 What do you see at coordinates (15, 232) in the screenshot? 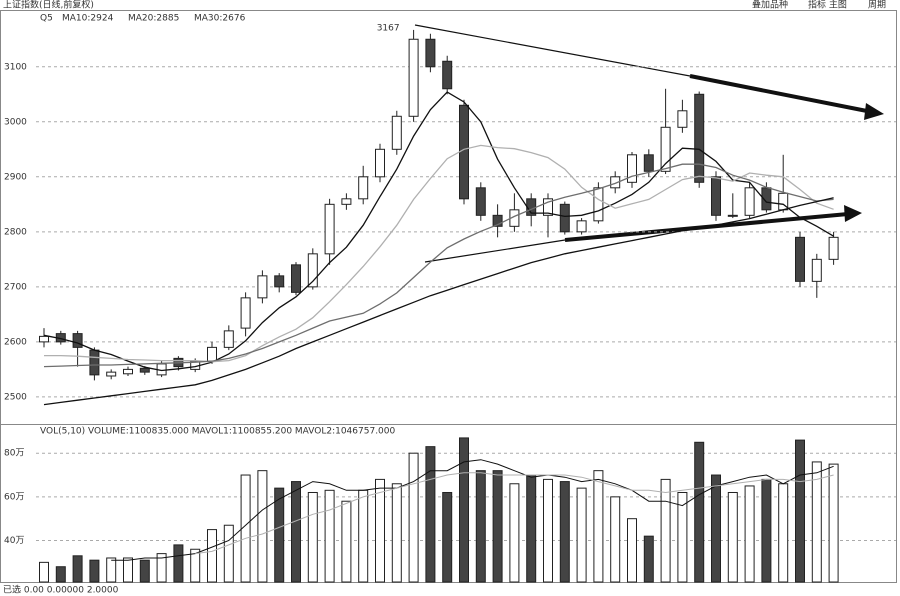
I see `y-tick-label: 2800` at bounding box center [15, 232].